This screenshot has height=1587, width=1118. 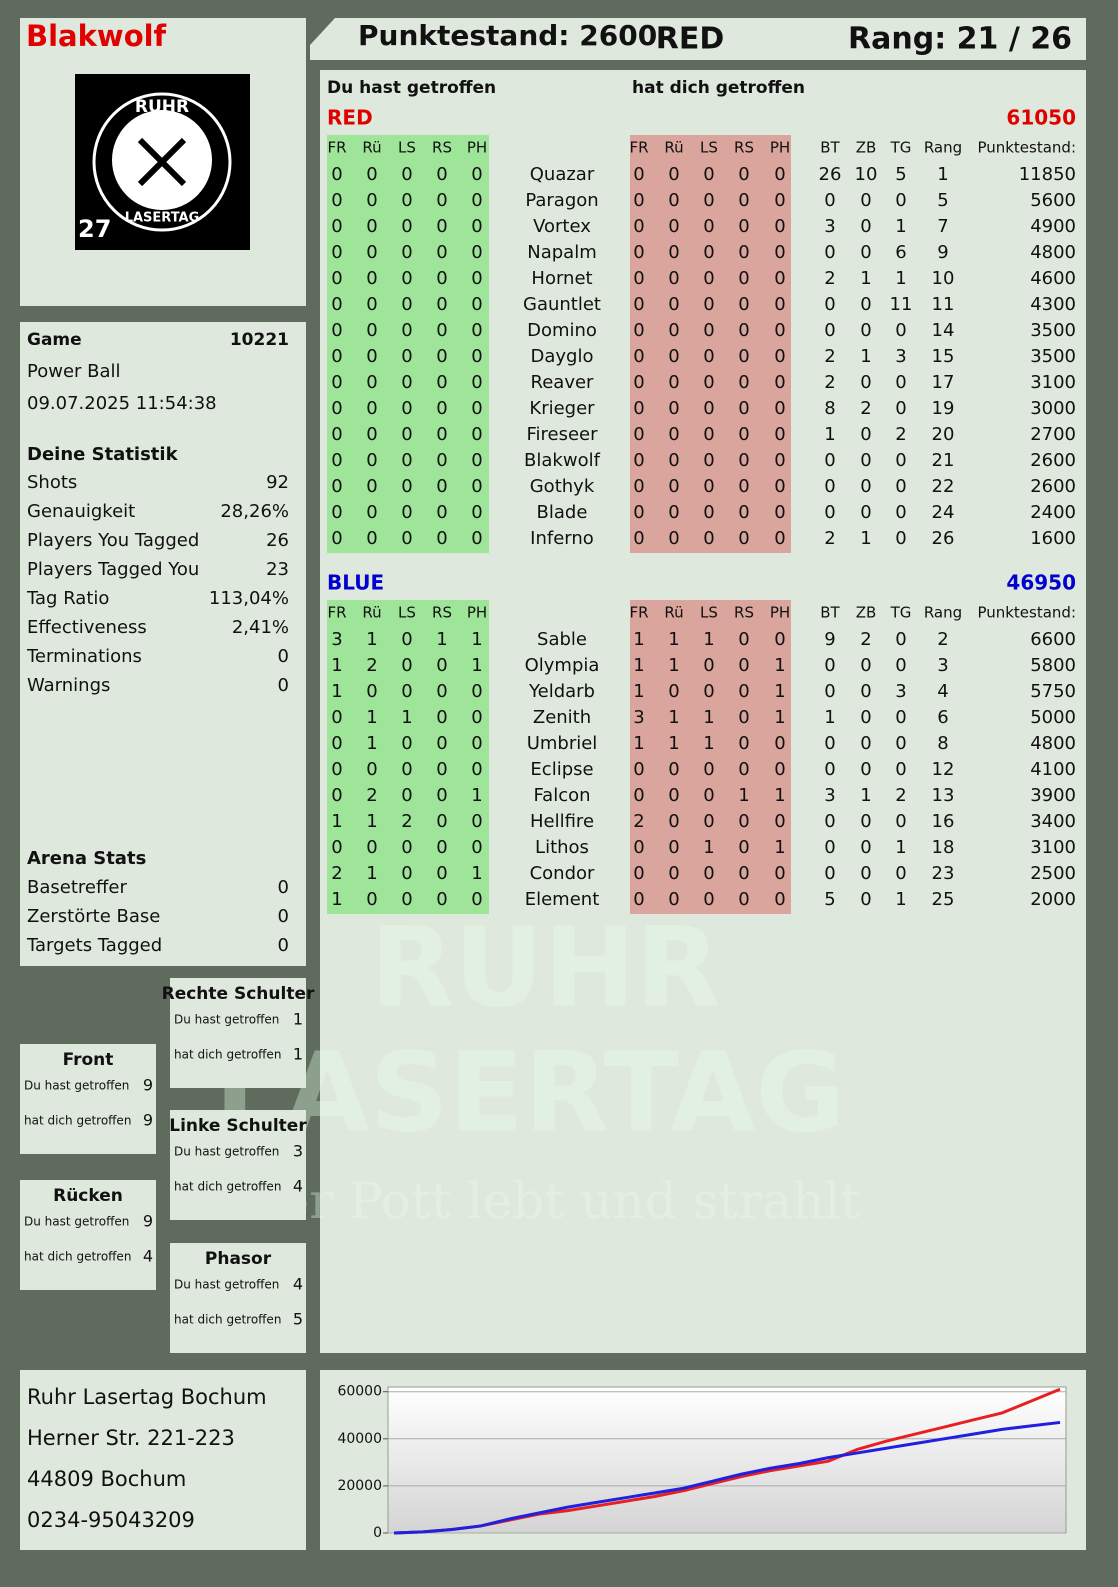 What do you see at coordinates (67, 598) in the screenshot?
I see `stat-label: Tag Ratio` at bounding box center [67, 598].